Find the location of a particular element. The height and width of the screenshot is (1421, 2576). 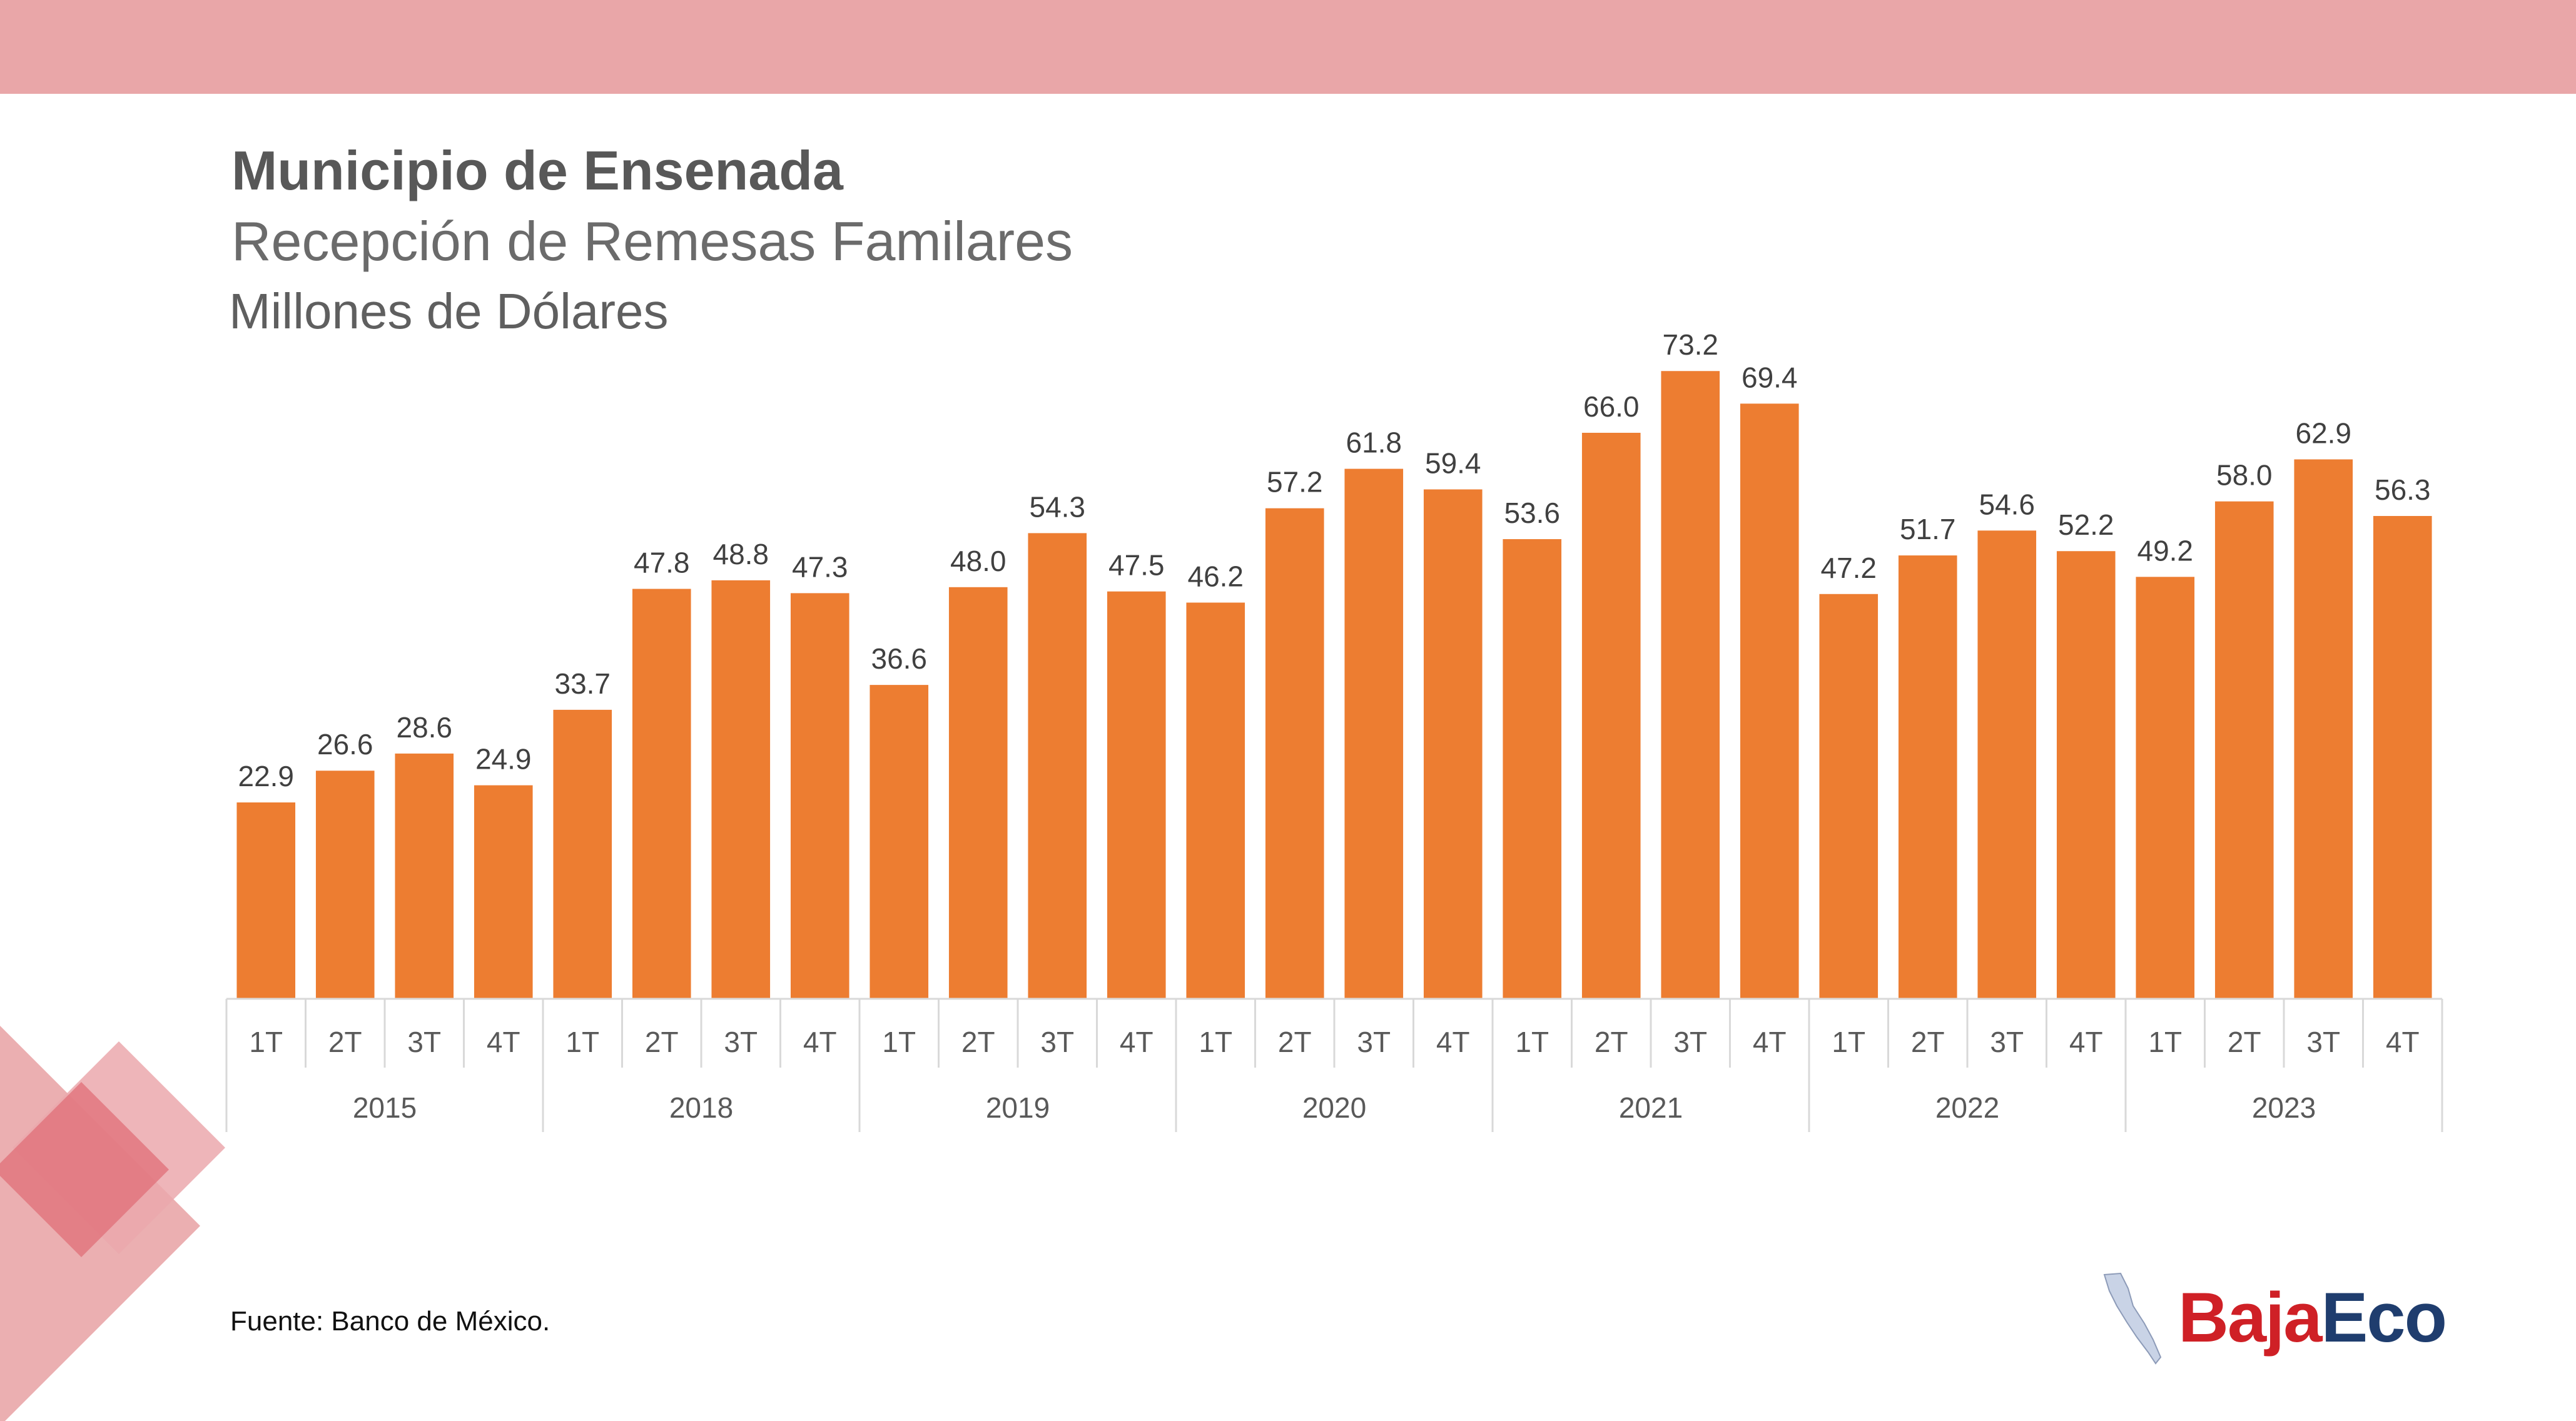

data-label: 54.3 is located at coordinates (1057, 506).